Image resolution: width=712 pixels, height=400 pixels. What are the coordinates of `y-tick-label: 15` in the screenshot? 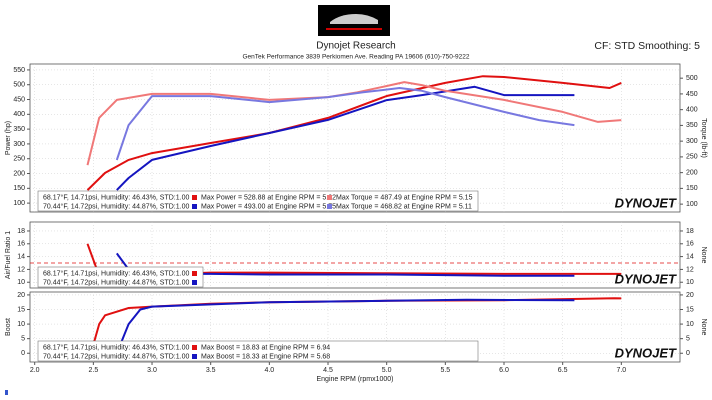 It's located at (21, 309).